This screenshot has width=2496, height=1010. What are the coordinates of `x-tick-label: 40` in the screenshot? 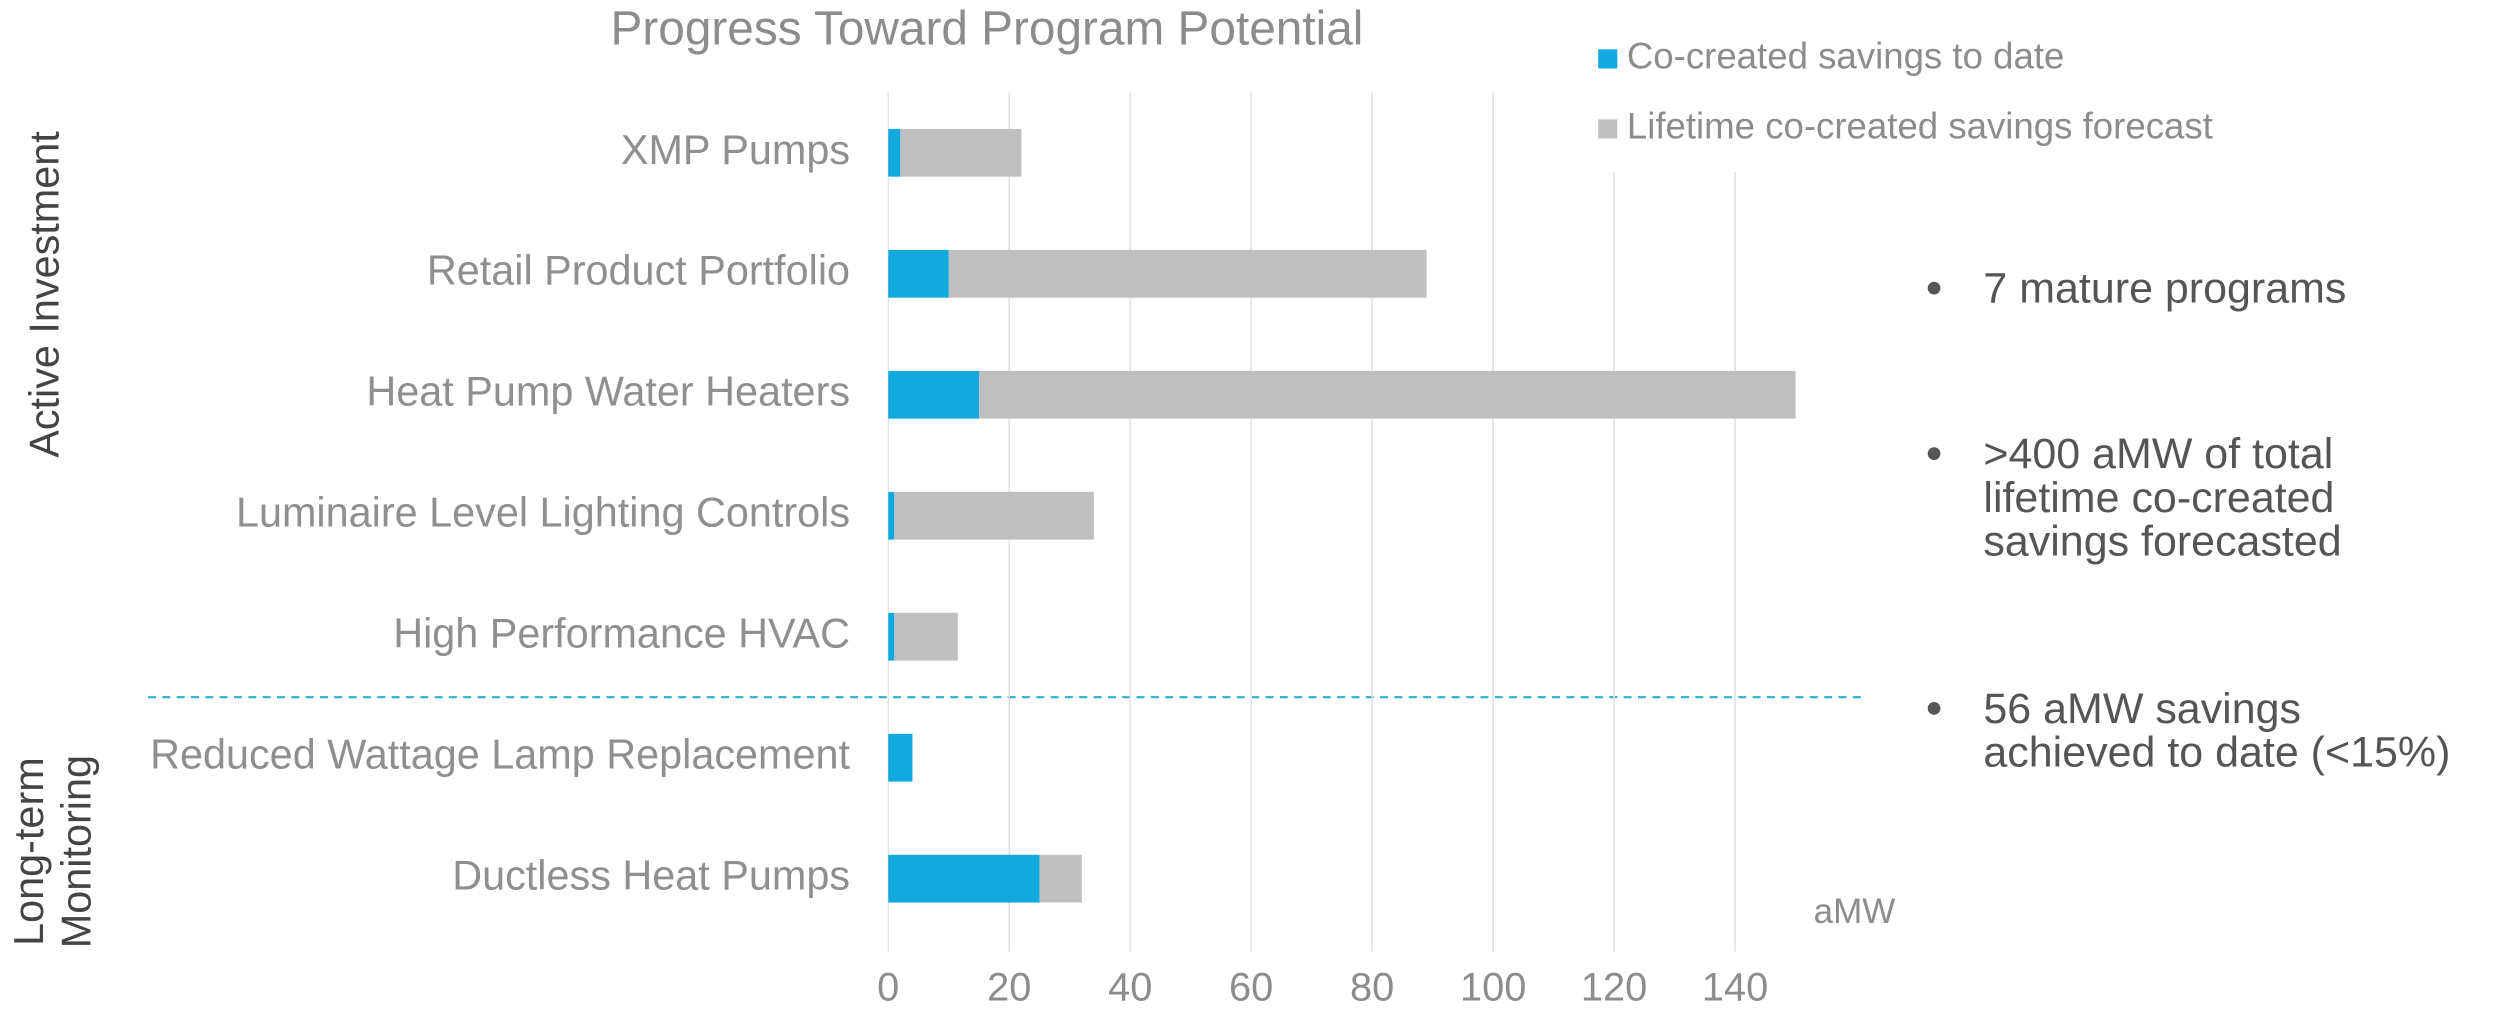 It's located at (1130, 988).